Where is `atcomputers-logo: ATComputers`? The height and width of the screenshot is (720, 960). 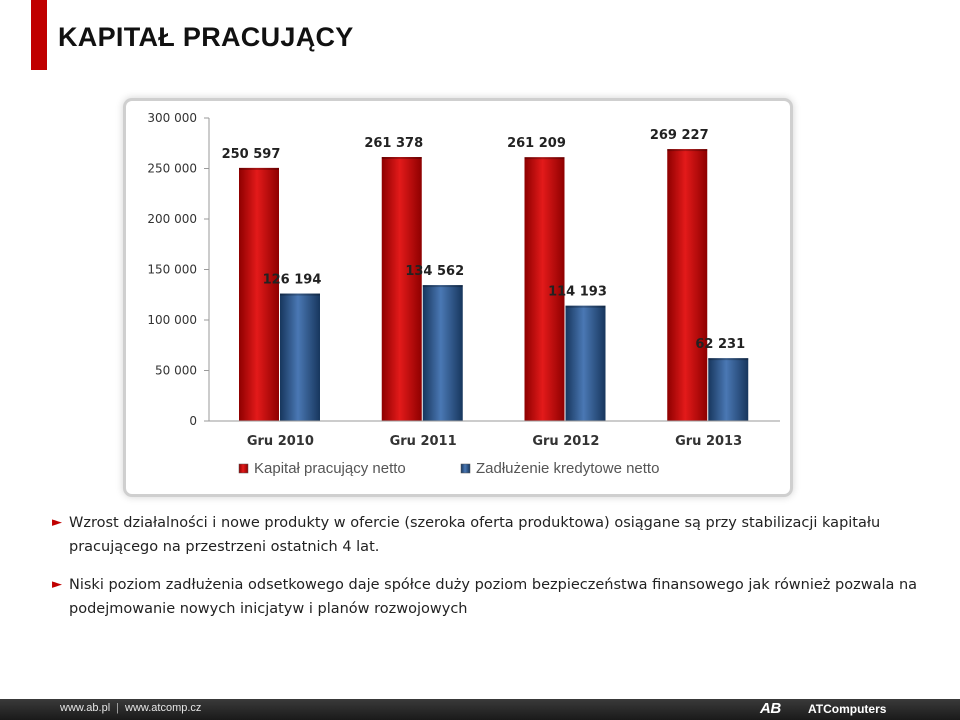
atcomputers-logo: ATComputers is located at coordinates (847, 709).